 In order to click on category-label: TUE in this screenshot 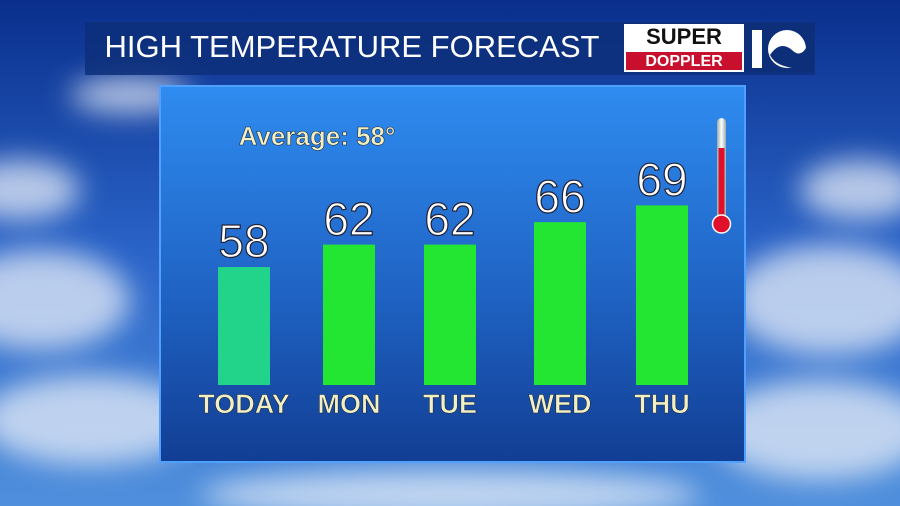, I will do `click(450, 404)`.